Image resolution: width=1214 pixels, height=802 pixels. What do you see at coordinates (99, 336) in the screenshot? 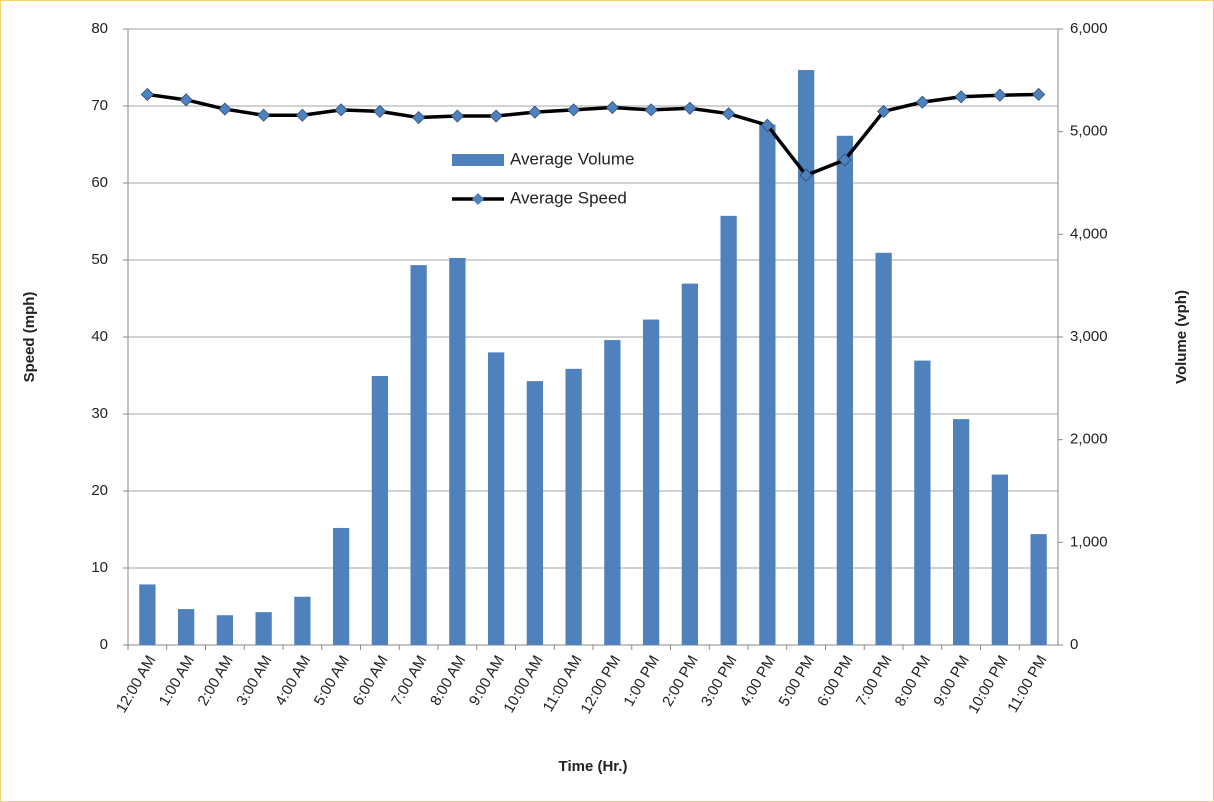
I see `y-tick-label: 40` at bounding box center [99, 336].